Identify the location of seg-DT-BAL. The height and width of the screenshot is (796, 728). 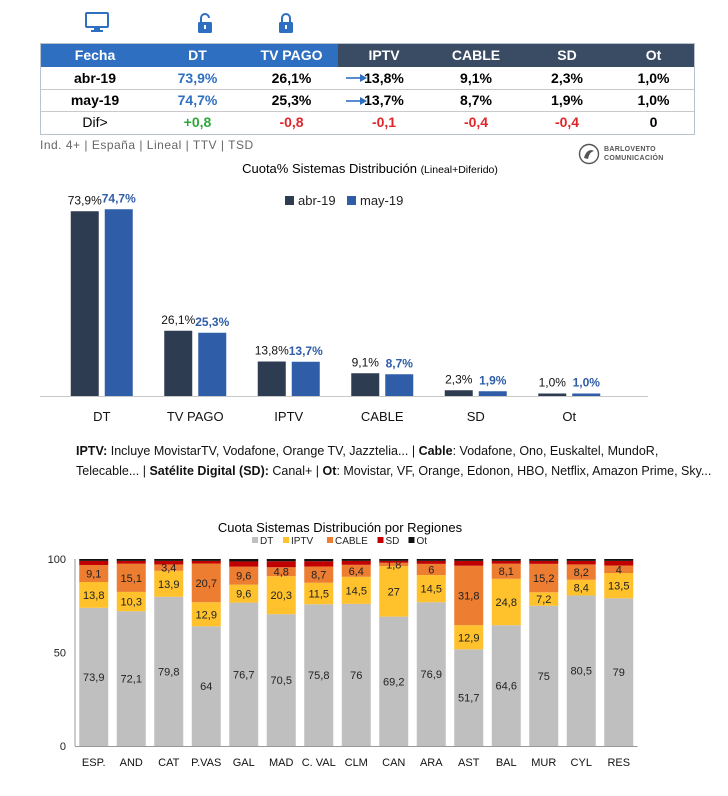
(506, 685).